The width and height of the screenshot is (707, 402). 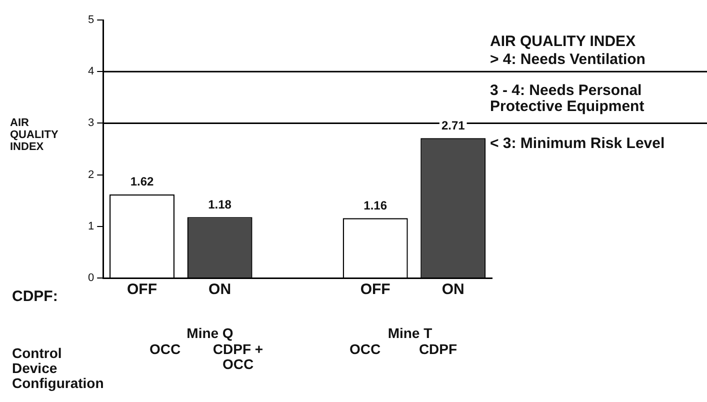 What do you see at coordinates (410, 333) in the screenshot?
I see `text: Mine T` at bounding box center [410, 333].